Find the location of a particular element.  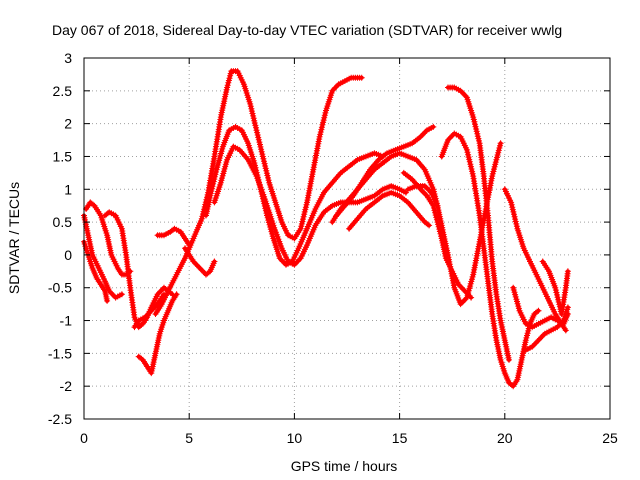

x-tick-label: 15 is located at coordinates (400, 438).